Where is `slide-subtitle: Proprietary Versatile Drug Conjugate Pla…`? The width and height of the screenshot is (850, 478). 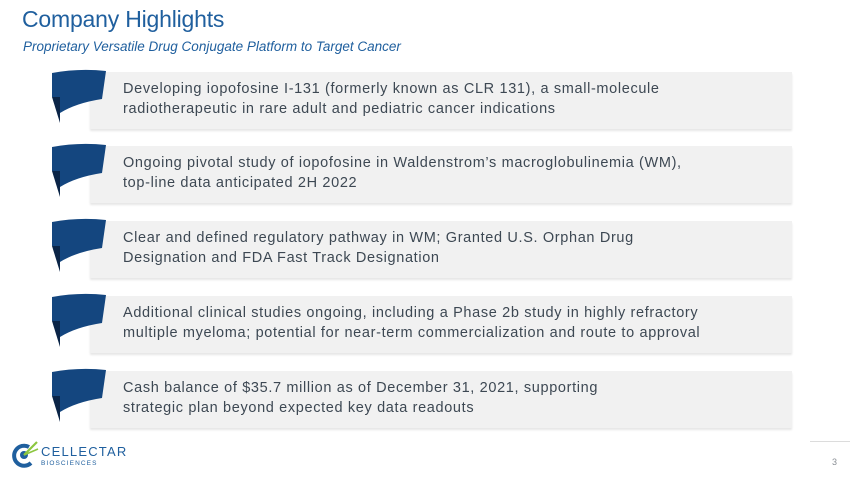 slide-subtitle: Proprietary Versatile Drug Conjugate Pla… is located at coordinates (212, 46).